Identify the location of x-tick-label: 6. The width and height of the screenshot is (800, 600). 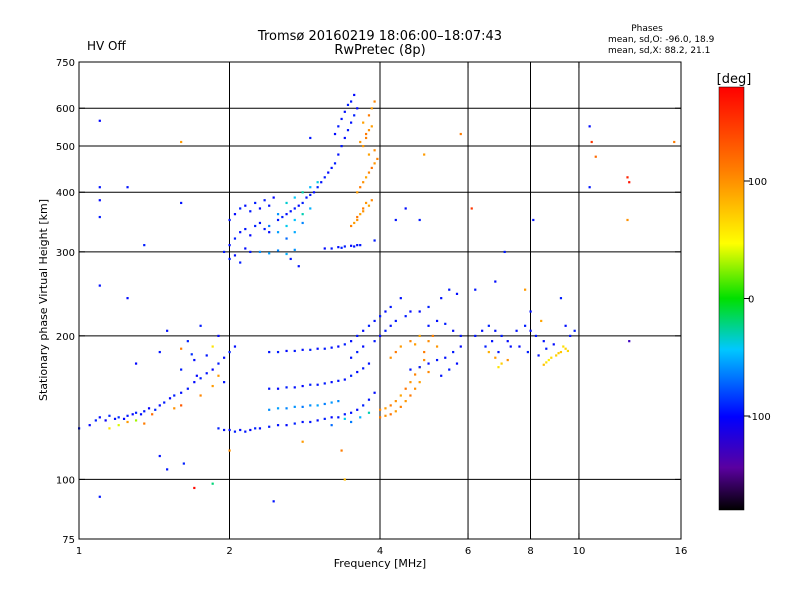
(468, 551).